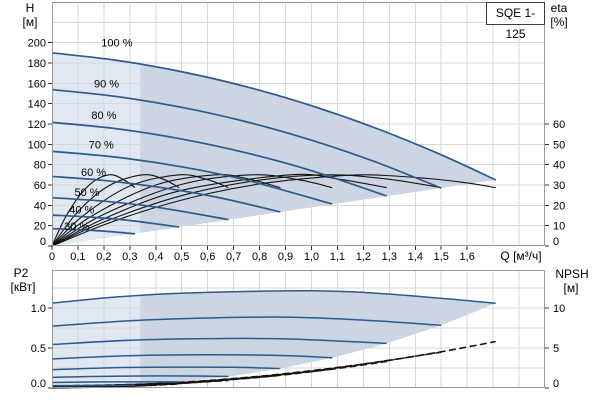  I want to click on pump-model-label: SQE 1-125, so click(515, 21).